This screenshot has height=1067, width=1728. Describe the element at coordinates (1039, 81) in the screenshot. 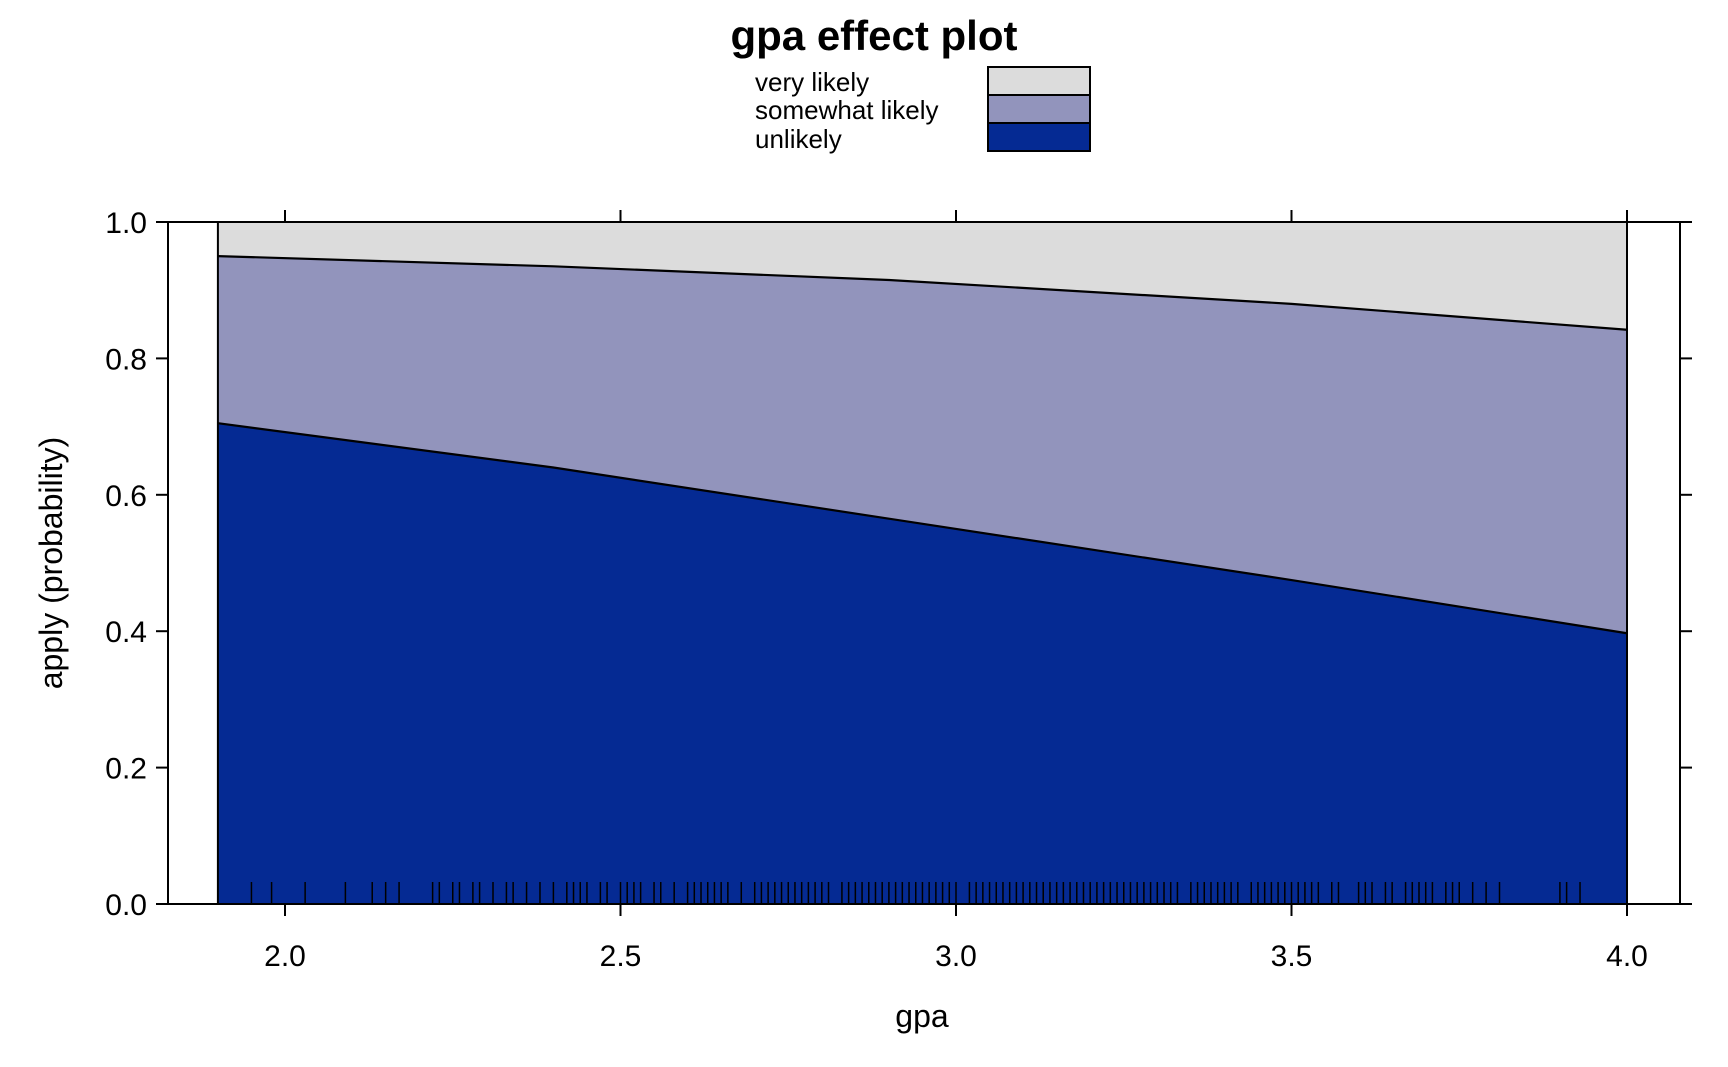

I see `legend-swatch-very-likely` at that location.